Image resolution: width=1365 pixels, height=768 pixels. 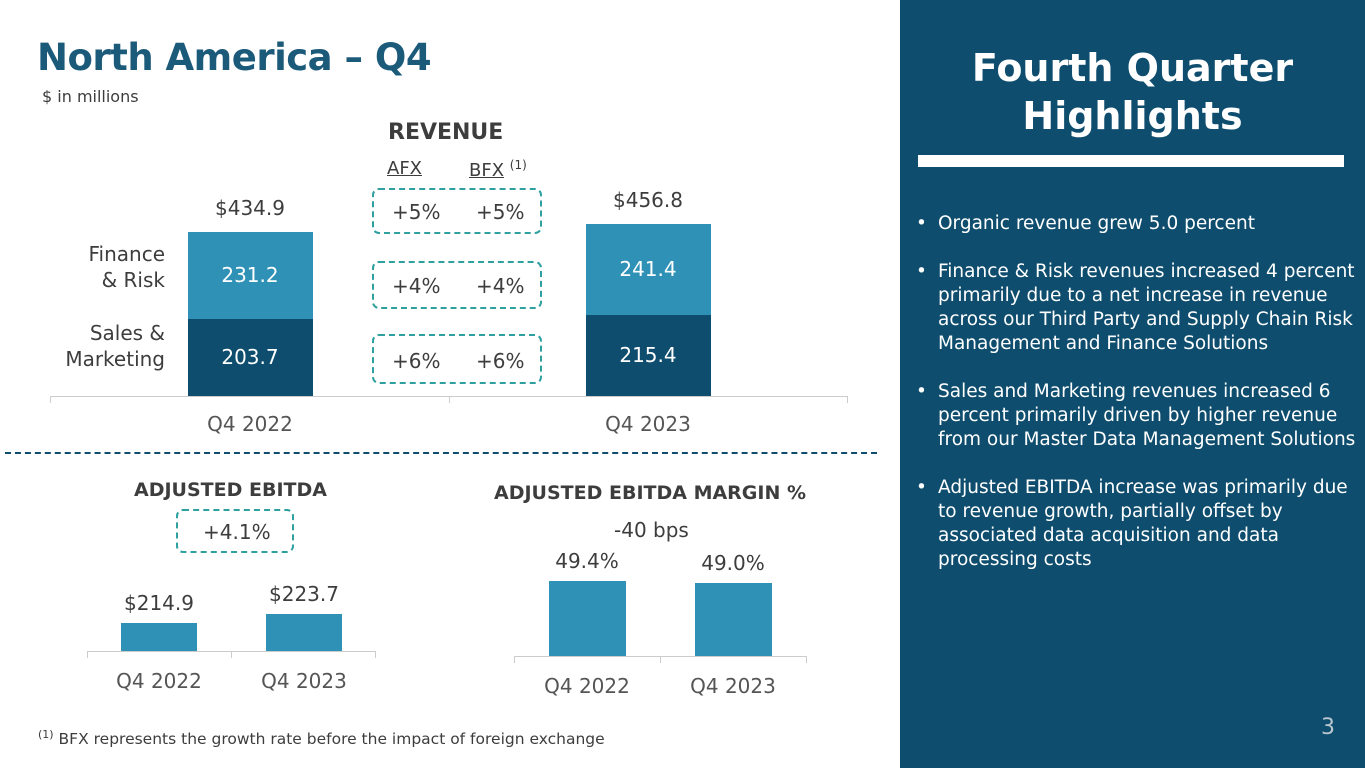 What do you see at coordinates (648, 424) in the screenshot?
I see `revenue-x-tick-label: Q4 2023` at bounding box center [648, 424].